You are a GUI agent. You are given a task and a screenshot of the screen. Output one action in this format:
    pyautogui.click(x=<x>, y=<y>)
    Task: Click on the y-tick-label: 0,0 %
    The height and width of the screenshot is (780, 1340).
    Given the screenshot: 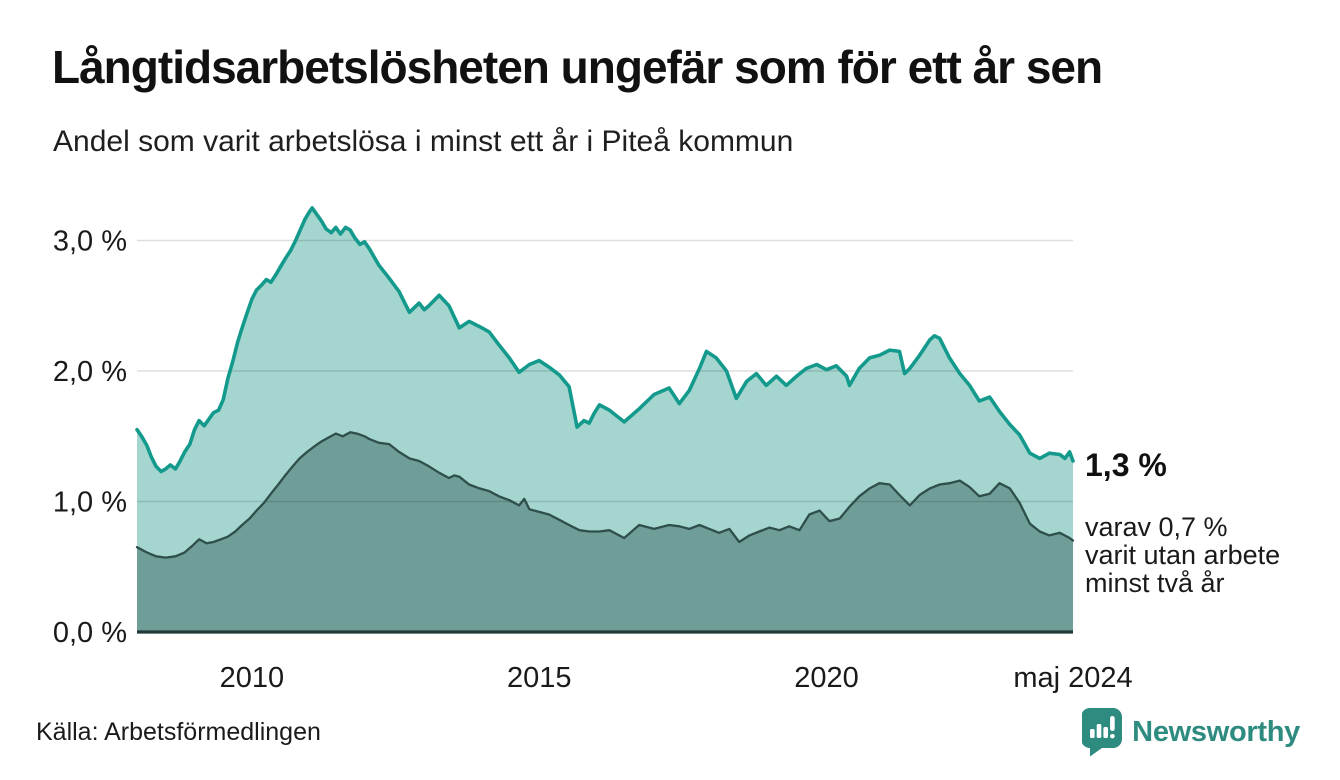 What is the action you would take?
    pyautogui.click(x=90, y=633)
    